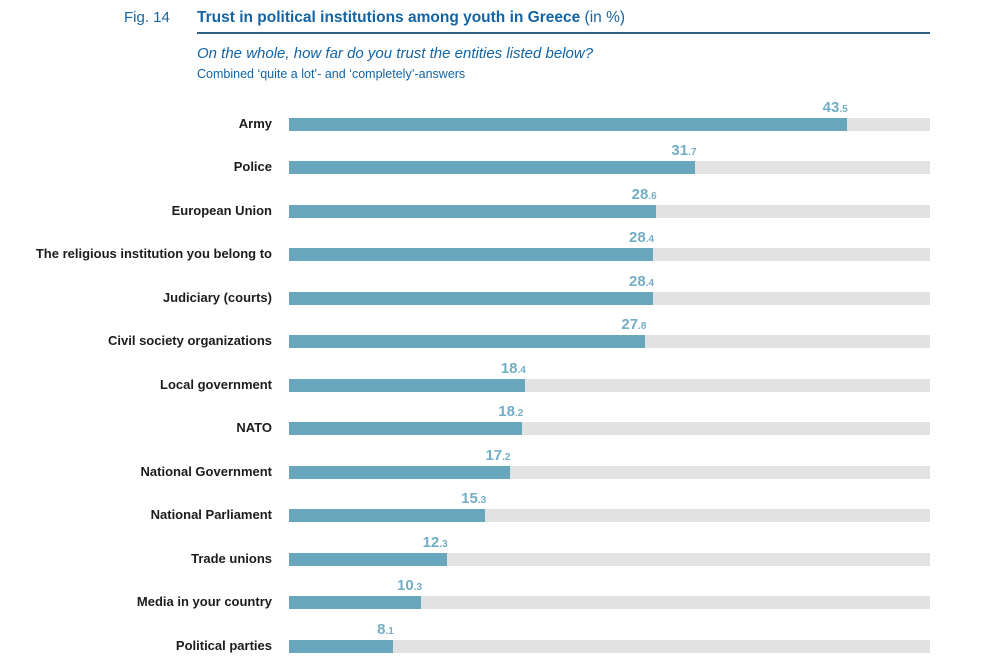 Image resolution: width=993 pixels, height=671 pixels. I want to click on bar-row: Trade unions 12.3, so click(496, 549).